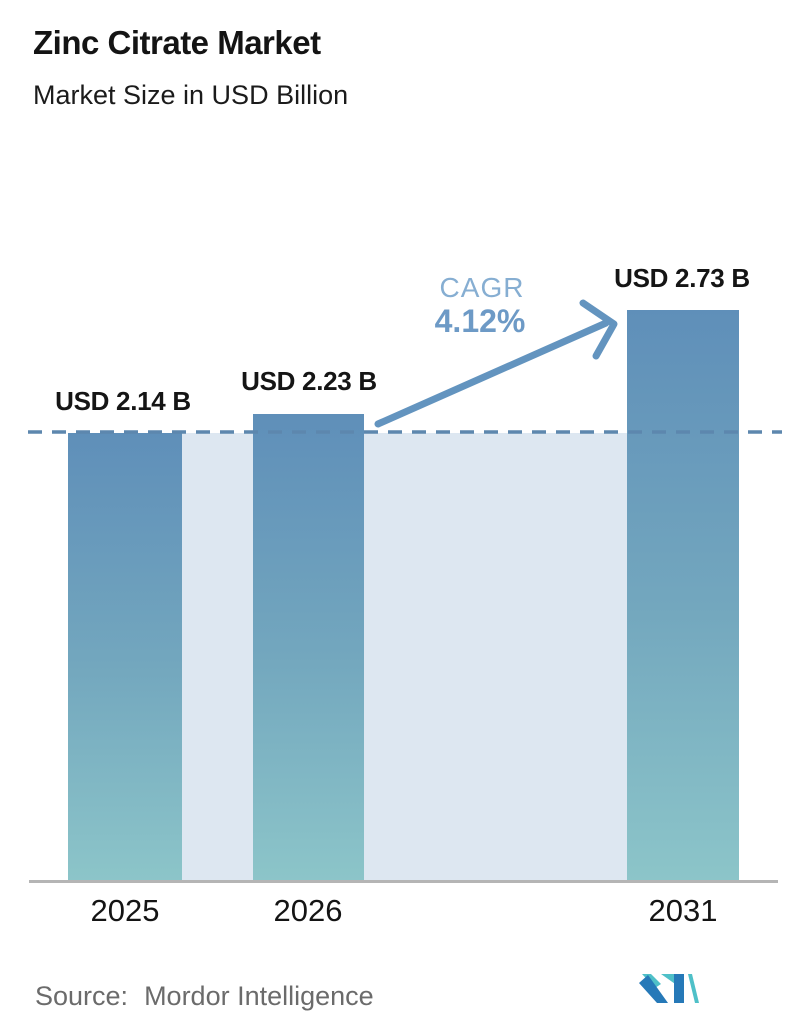 The image size is (796, 1034). Describe the element at coordinates (308, 647) in the screenshot. I see `bar-2026` at that location.